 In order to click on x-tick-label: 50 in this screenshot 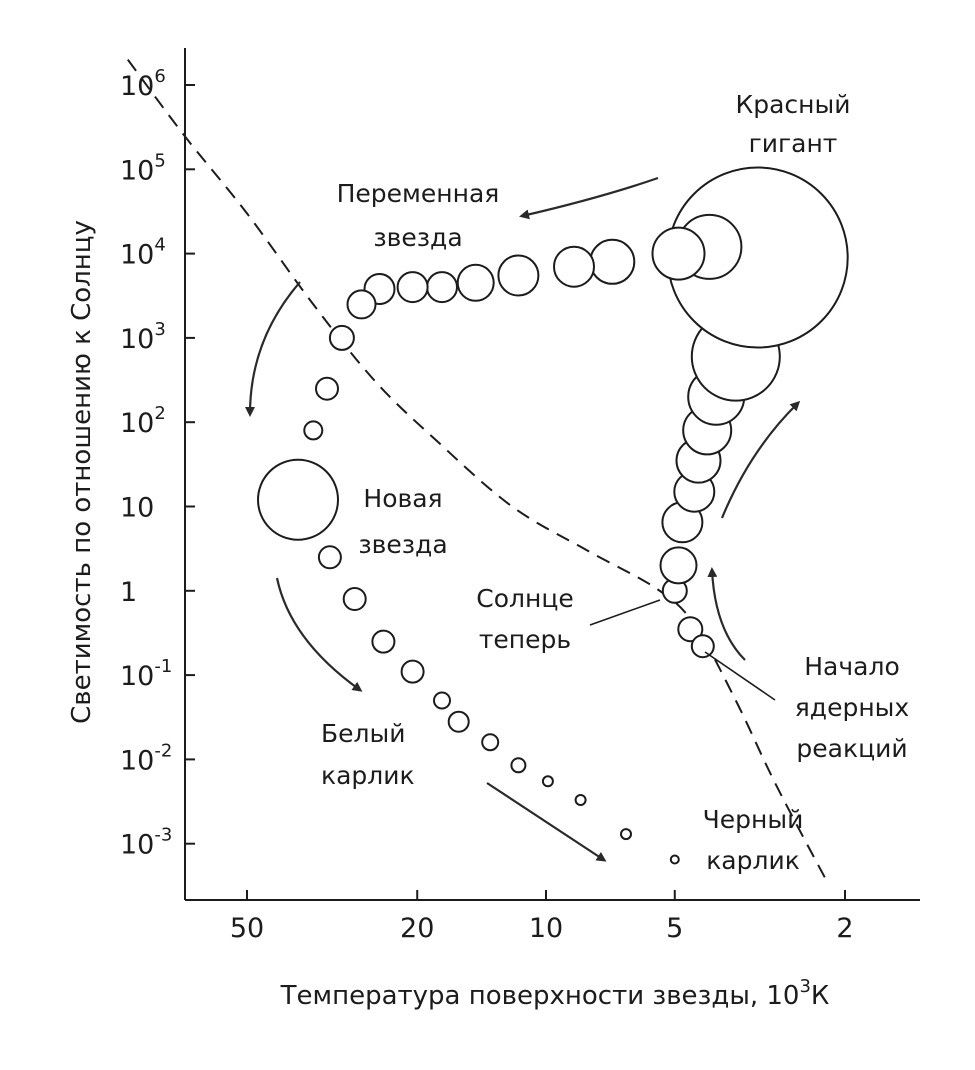, I will do `click(247, 928)`.